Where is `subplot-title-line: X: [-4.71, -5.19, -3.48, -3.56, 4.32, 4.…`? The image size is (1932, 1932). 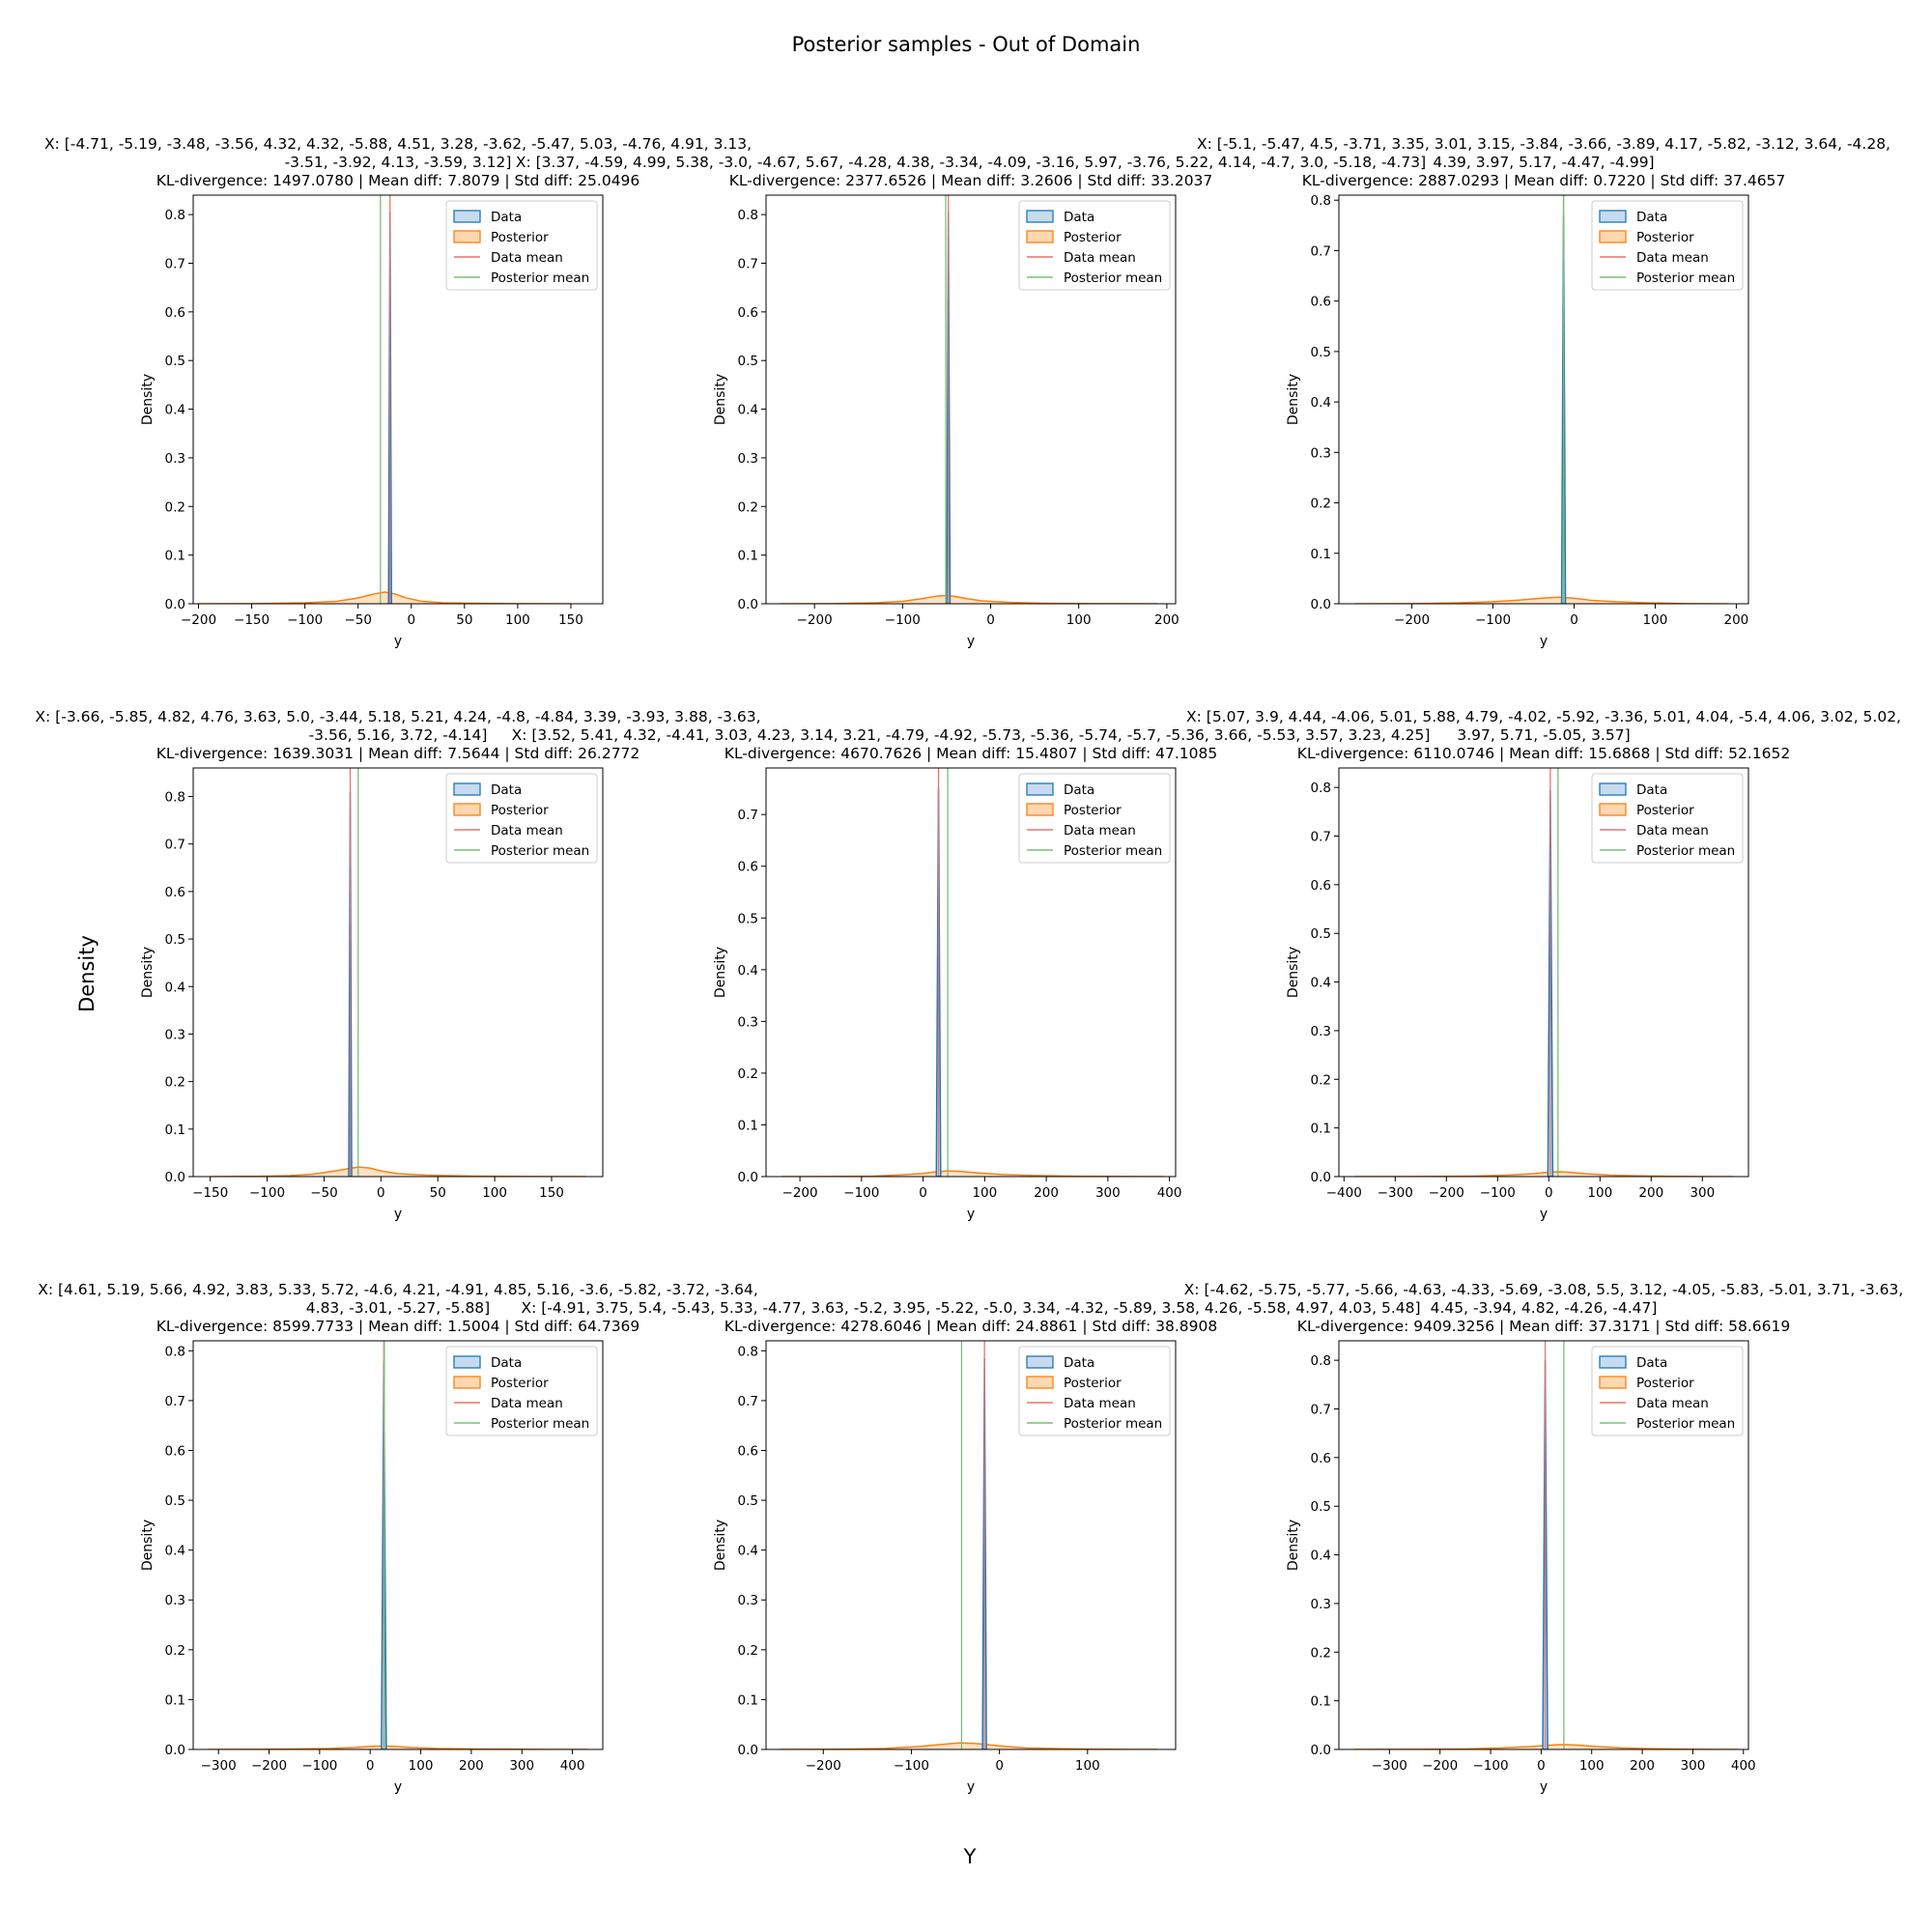 subplot-title-line: X: [-4.71, -5.19, -3.48, -3.56, 4.32, 4.… is located at coordinates (398, 144).